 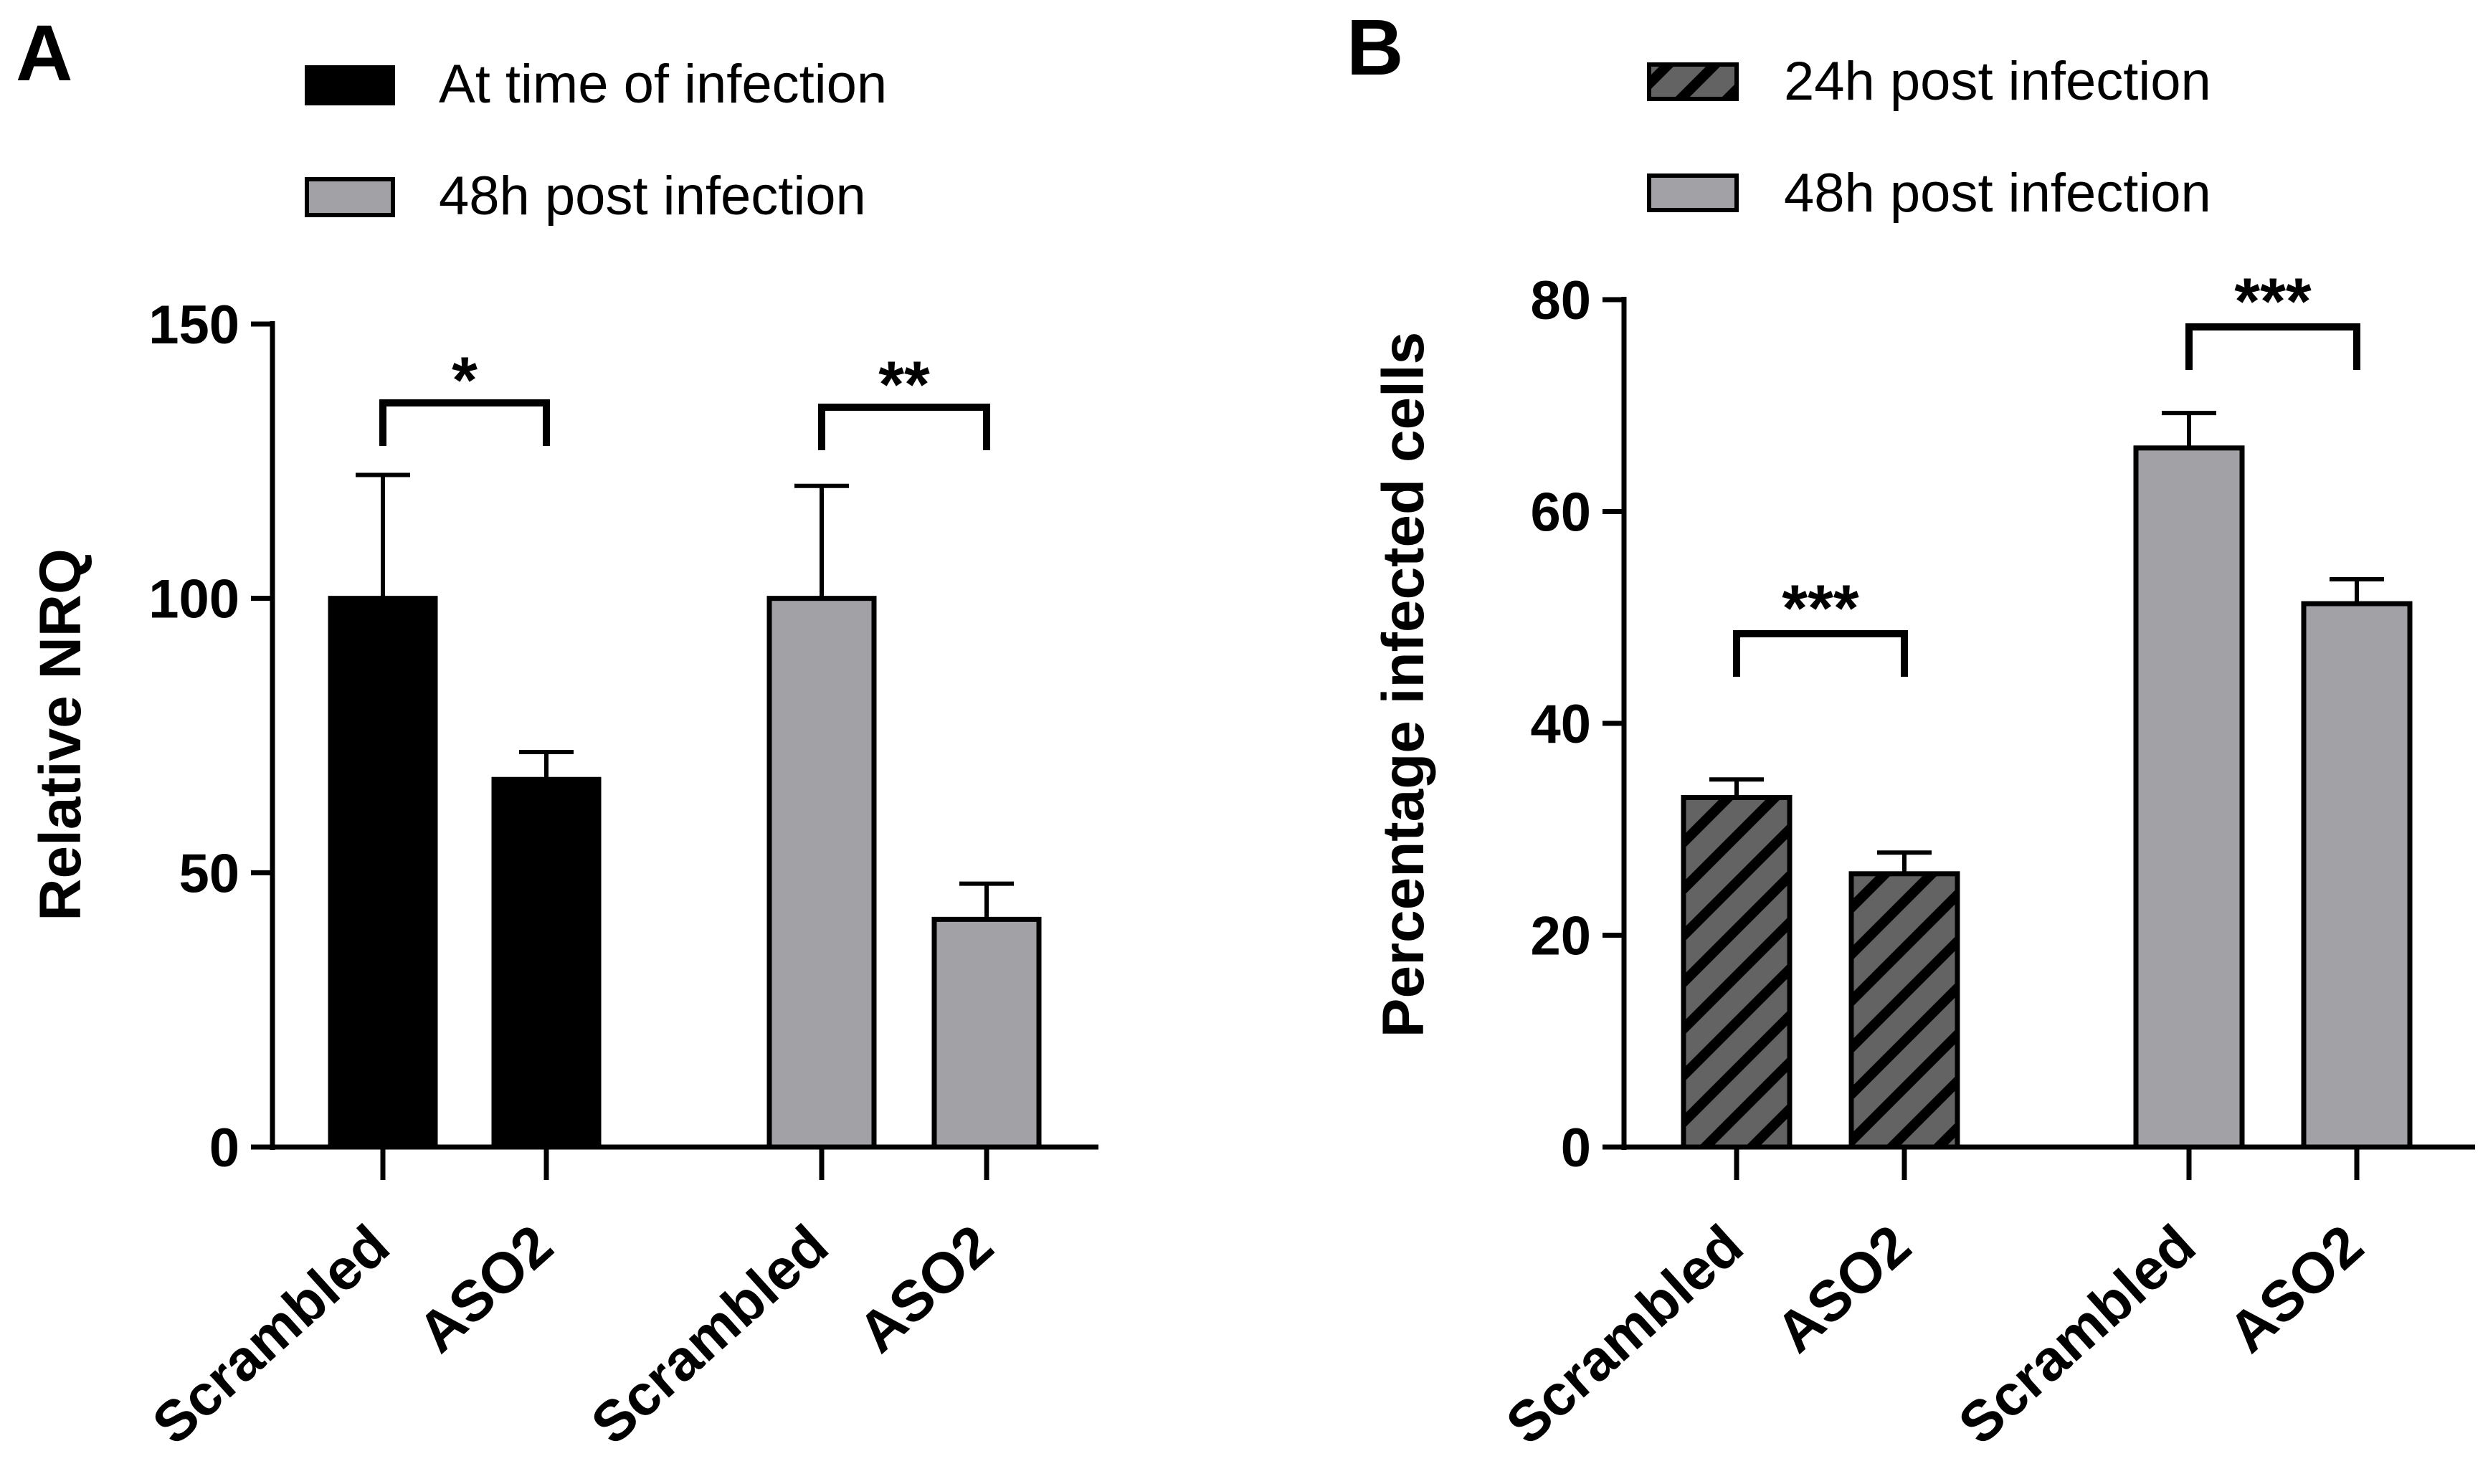 What do you see at coordinates (1560, 724) in the screenshot?
I see `y-tick-label: 40` at bounding box center [1560, 724].